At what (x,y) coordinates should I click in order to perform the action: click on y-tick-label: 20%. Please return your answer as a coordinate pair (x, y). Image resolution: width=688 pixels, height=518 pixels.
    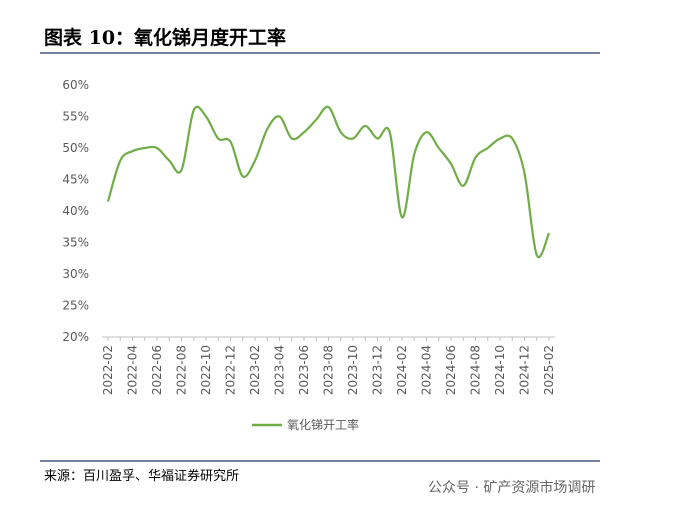
    Looking at the image, I should click on (75, 337).